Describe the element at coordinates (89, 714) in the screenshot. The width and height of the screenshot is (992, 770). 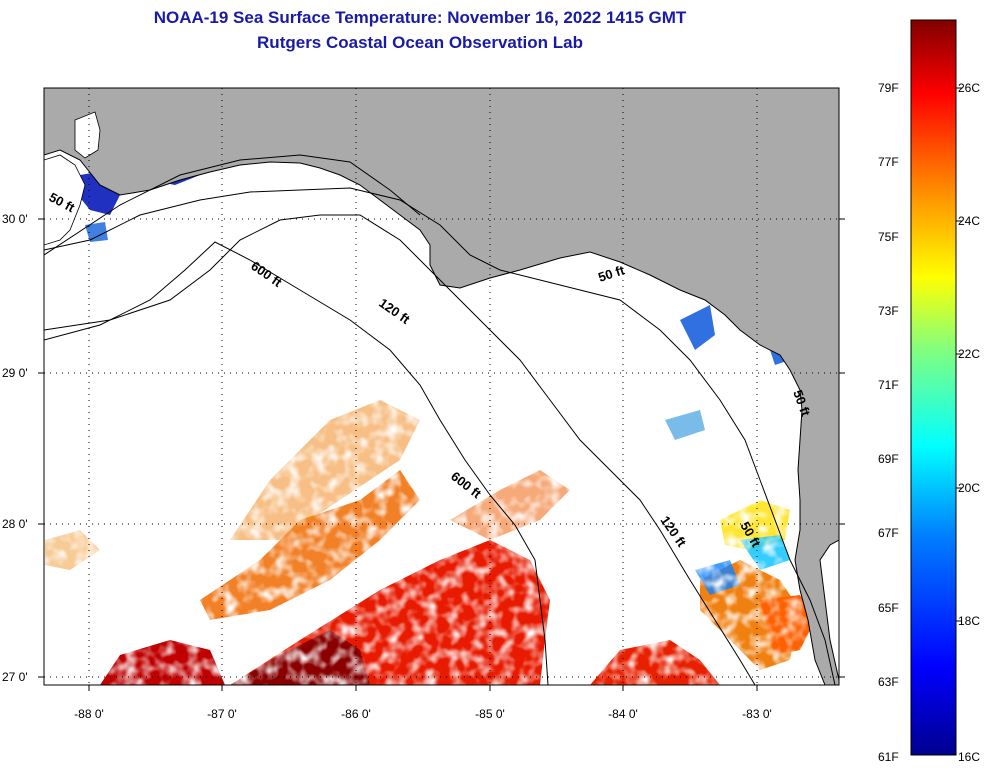
I see `lon-tick-label: -88 0'` at that location.